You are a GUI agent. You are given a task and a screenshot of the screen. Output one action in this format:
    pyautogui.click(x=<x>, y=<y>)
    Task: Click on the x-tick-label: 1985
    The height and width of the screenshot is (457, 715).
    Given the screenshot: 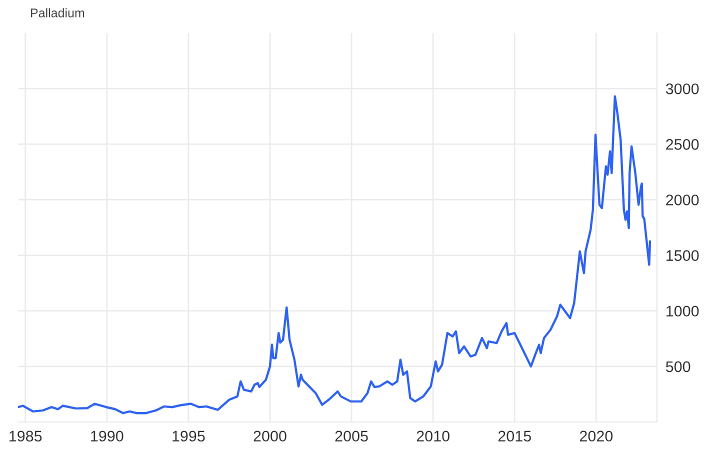 What is the action you would take?
    pyautogui.click(x=26, y=436)
    